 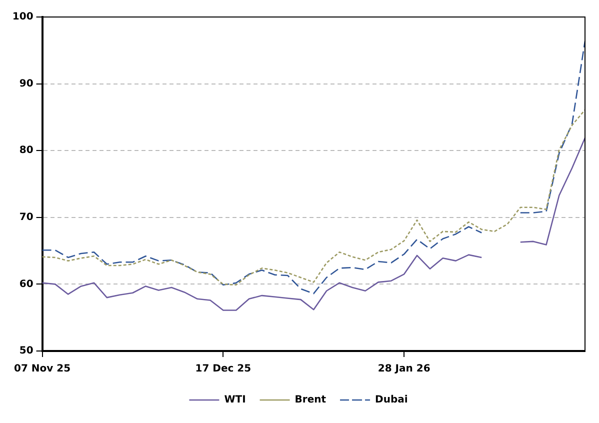 What do you see at coordinates (26, 284) in the screenshot?
I see `y-tick-label: 60` at bounding box center [26, 284].